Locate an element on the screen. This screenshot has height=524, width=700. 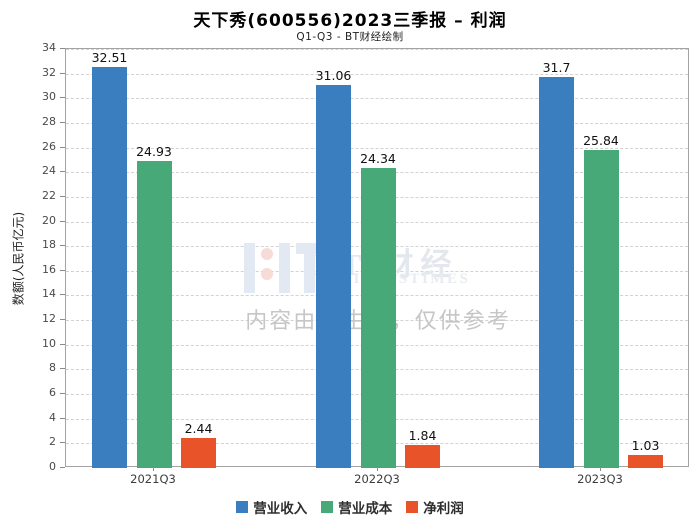
y-tick-label: 18 is located at coordinates (49, 245).